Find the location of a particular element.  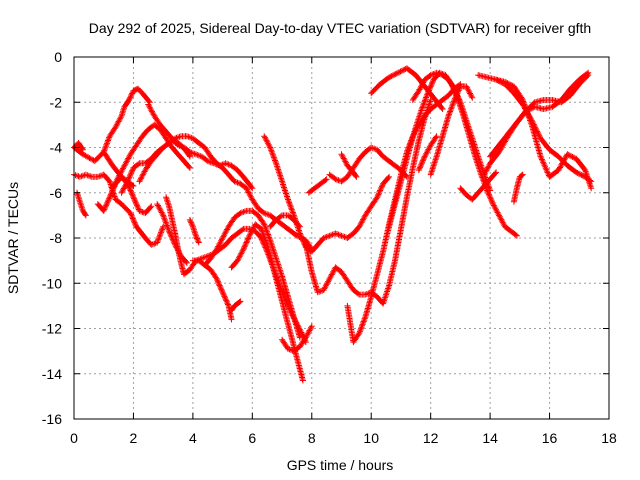

x-axis-label: GPS time / hours is located at coordinates (340, 465).